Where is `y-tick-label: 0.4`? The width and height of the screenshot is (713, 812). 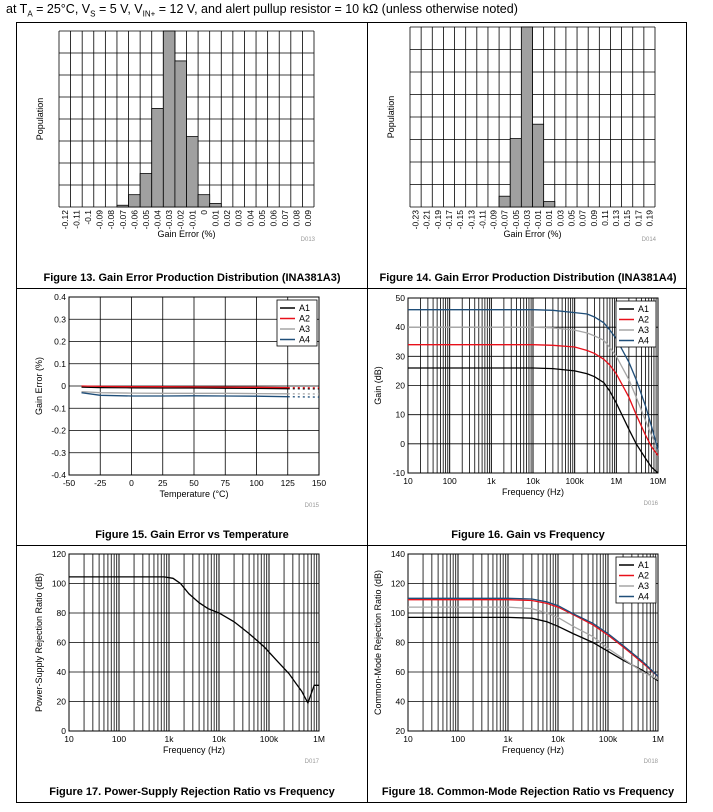 y-tick-label: 0.4 is located at coordinates (60, 297).